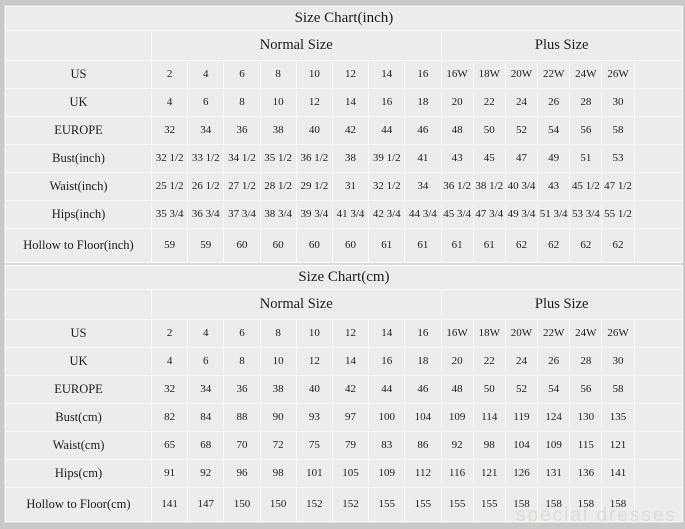  I want to click on data-cell: 34, so click(423, 186).